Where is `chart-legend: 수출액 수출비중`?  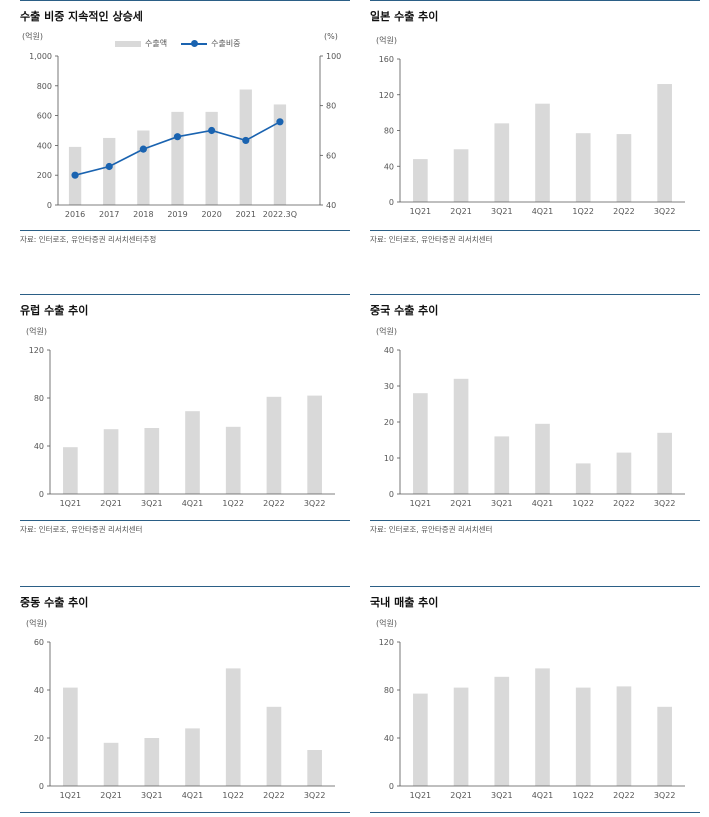
chart-legend: 수출액 수출비중 is located at coordinates (178, 43).